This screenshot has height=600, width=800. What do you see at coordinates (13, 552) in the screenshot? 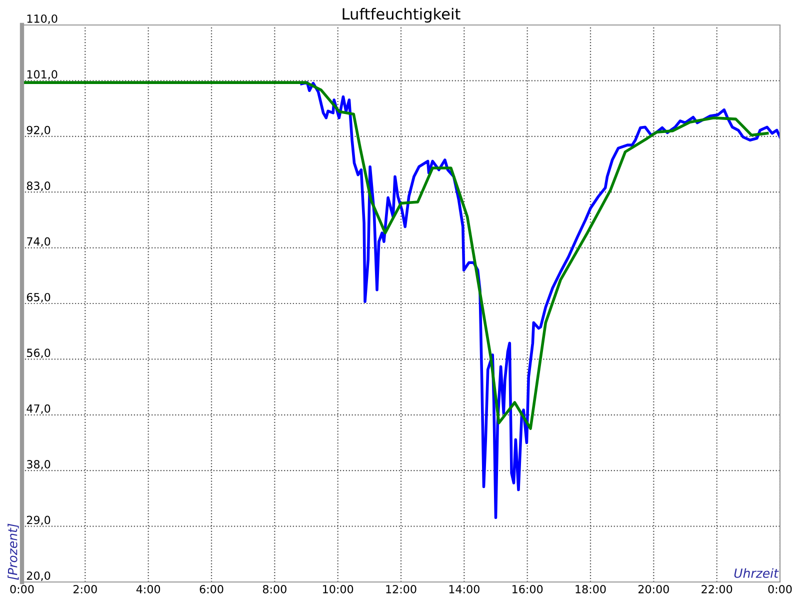
I see `y-axis-title: [Prozent]` at bounding box center [13, 552].